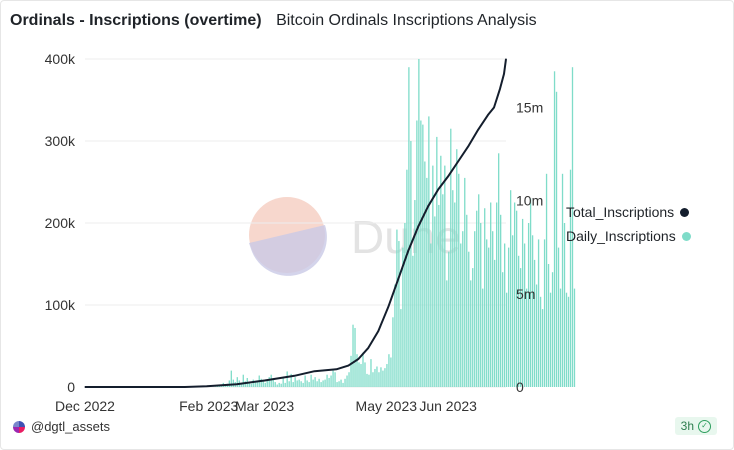 This screenshot has height=450, width=734. What do you see at coordinates (628, 212) in the screenshot?
I see `legend-item-total: Total_Inscriptions` at bounding box center [628, 212].